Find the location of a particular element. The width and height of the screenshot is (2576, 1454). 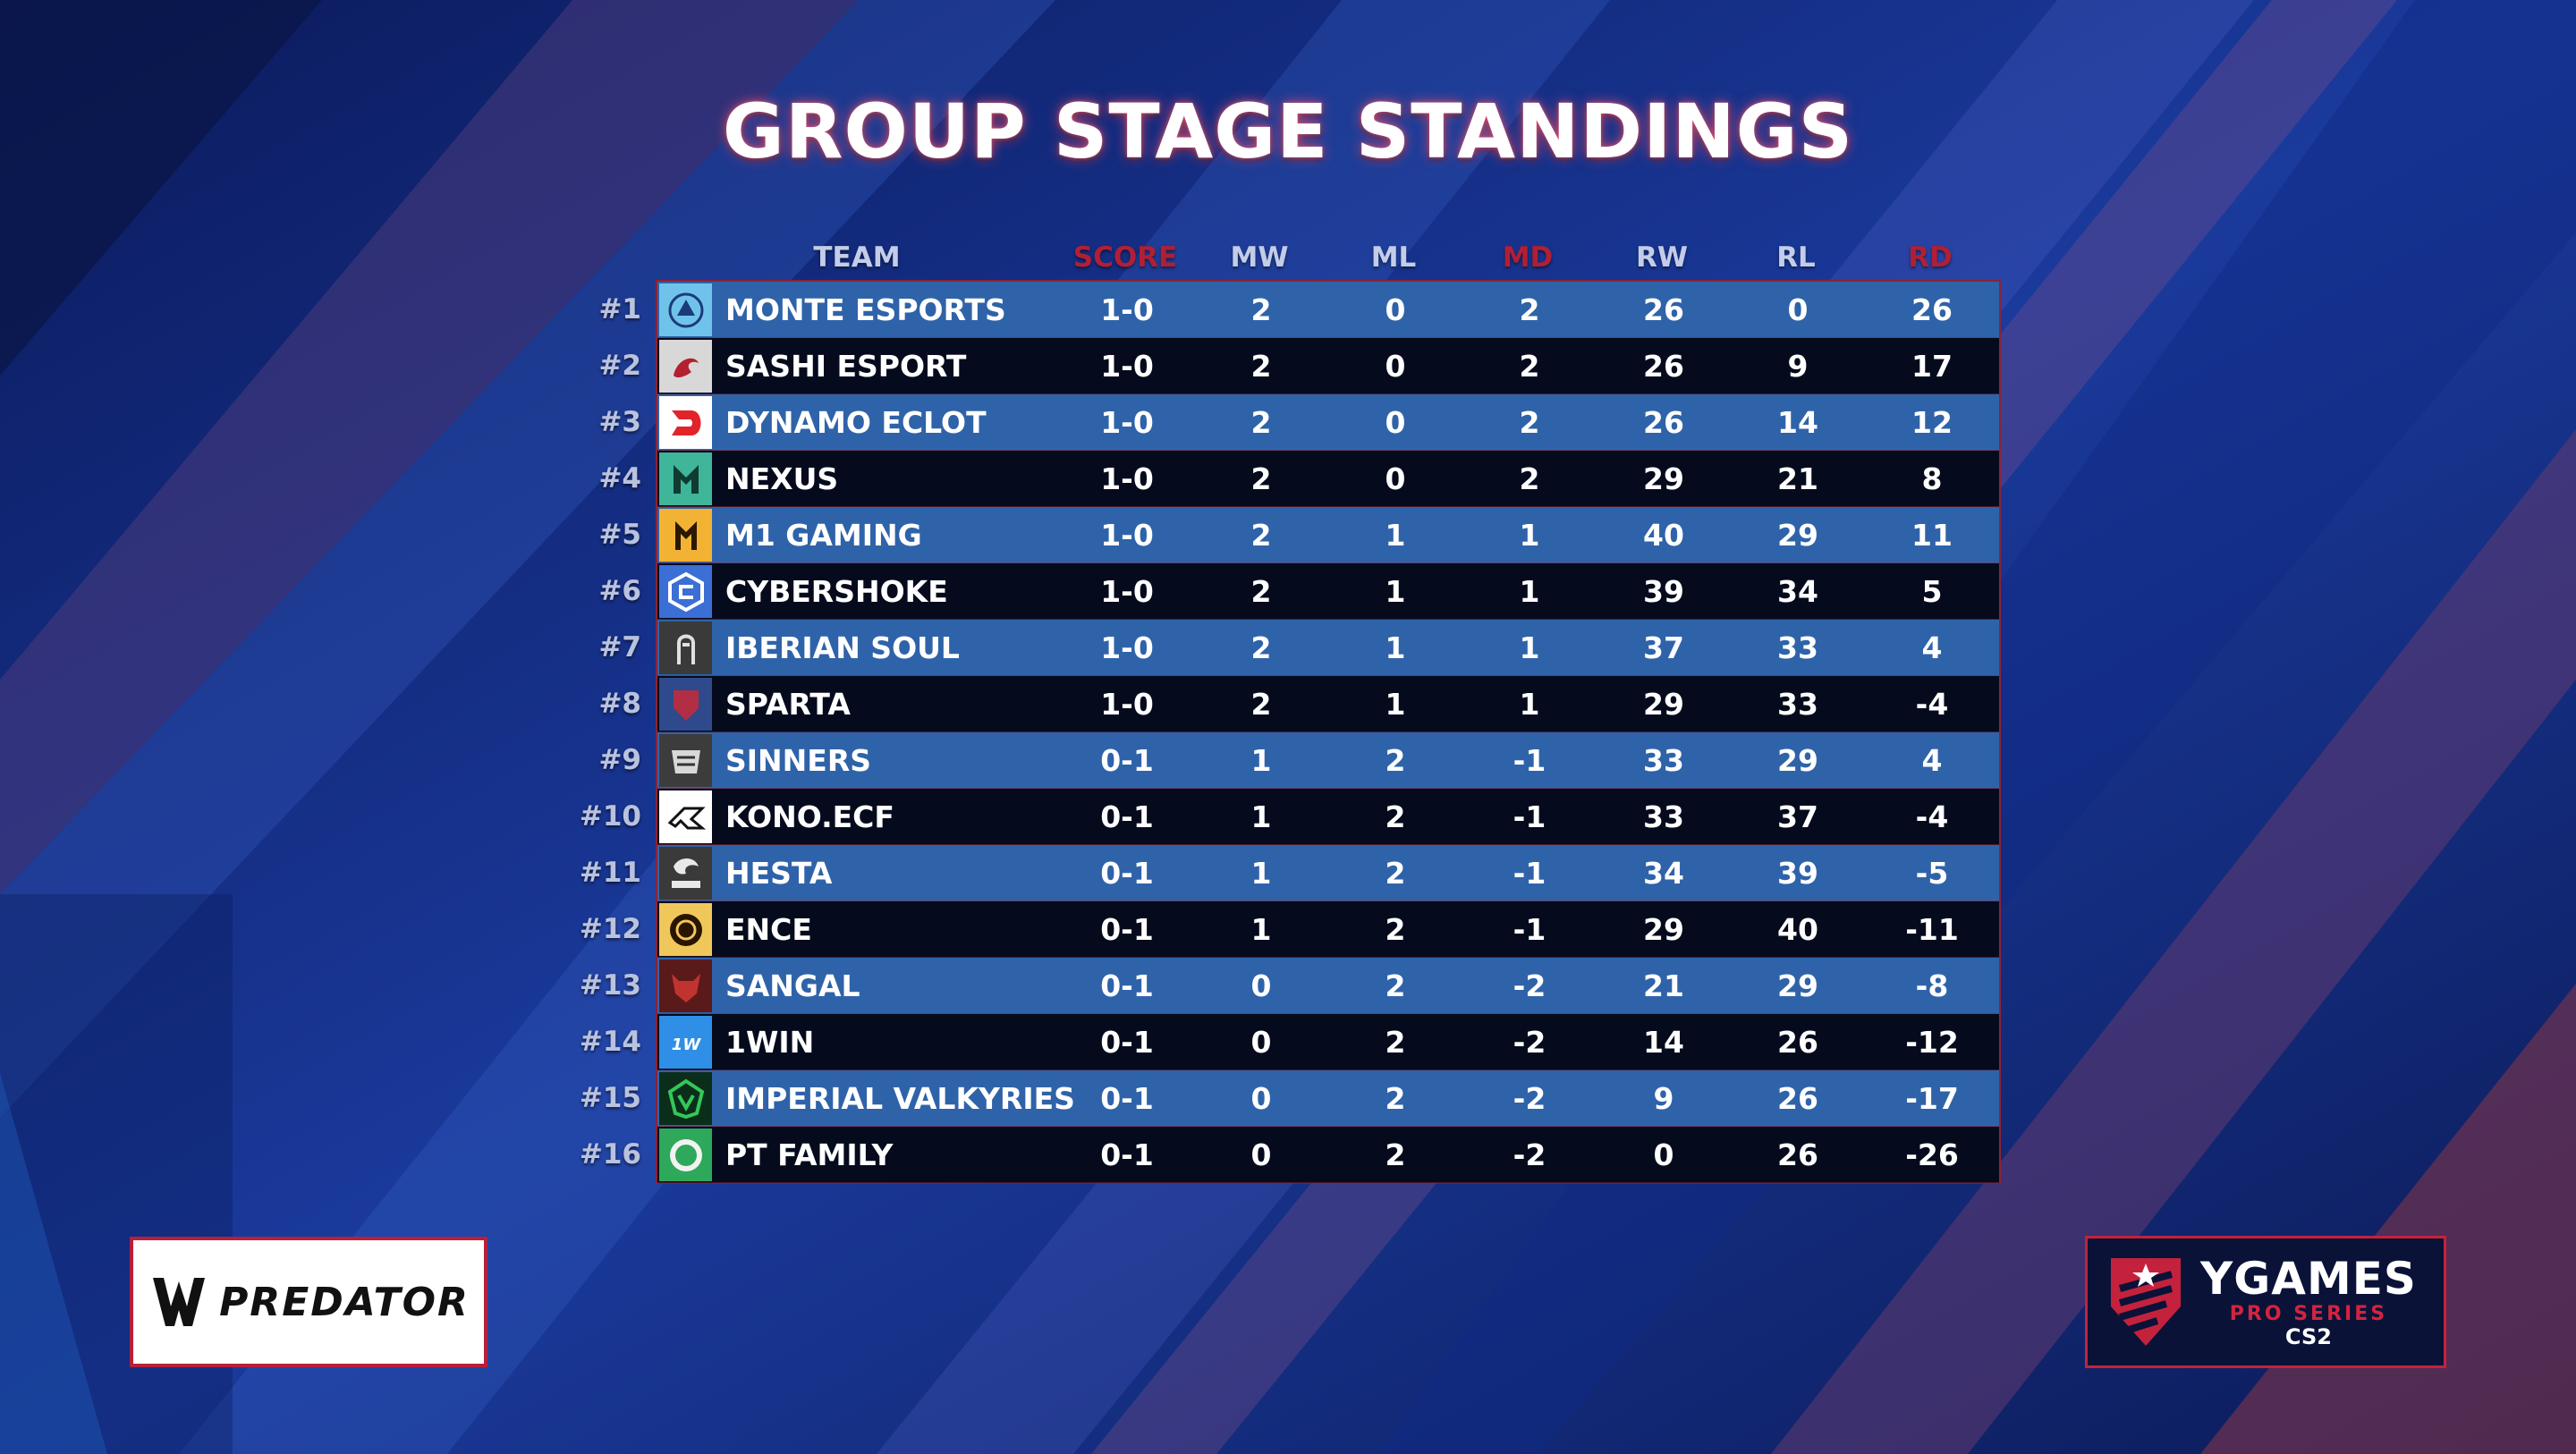

standings-row: #6 CYBERSHOKE 1-0 2 1 1 39 34 5 is located at coordinates (1298, 592).